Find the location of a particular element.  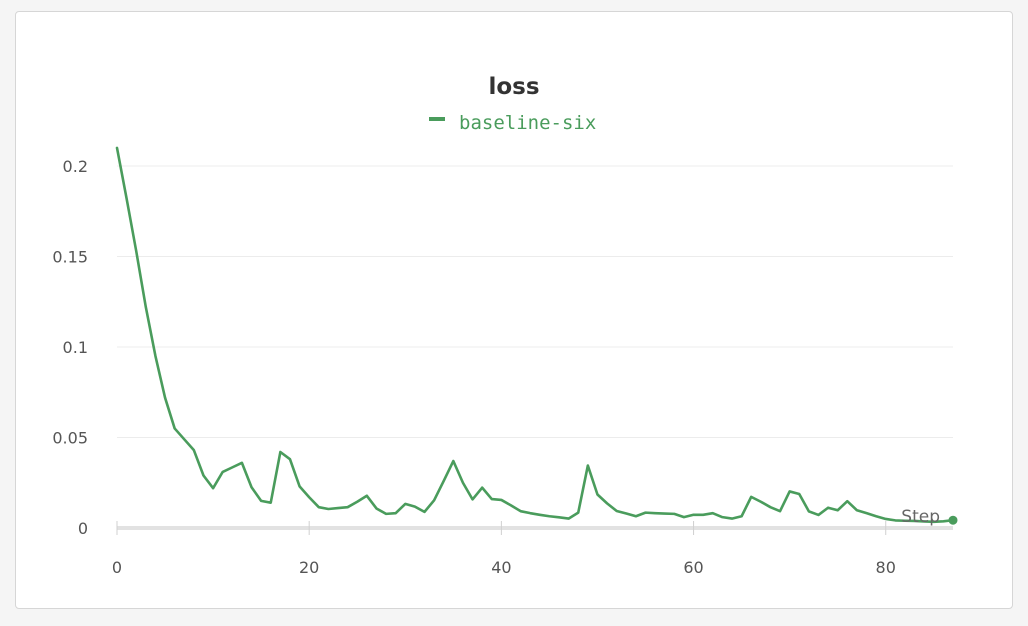

x-tick-label-4: 80 is located at coordinates (886, 567).